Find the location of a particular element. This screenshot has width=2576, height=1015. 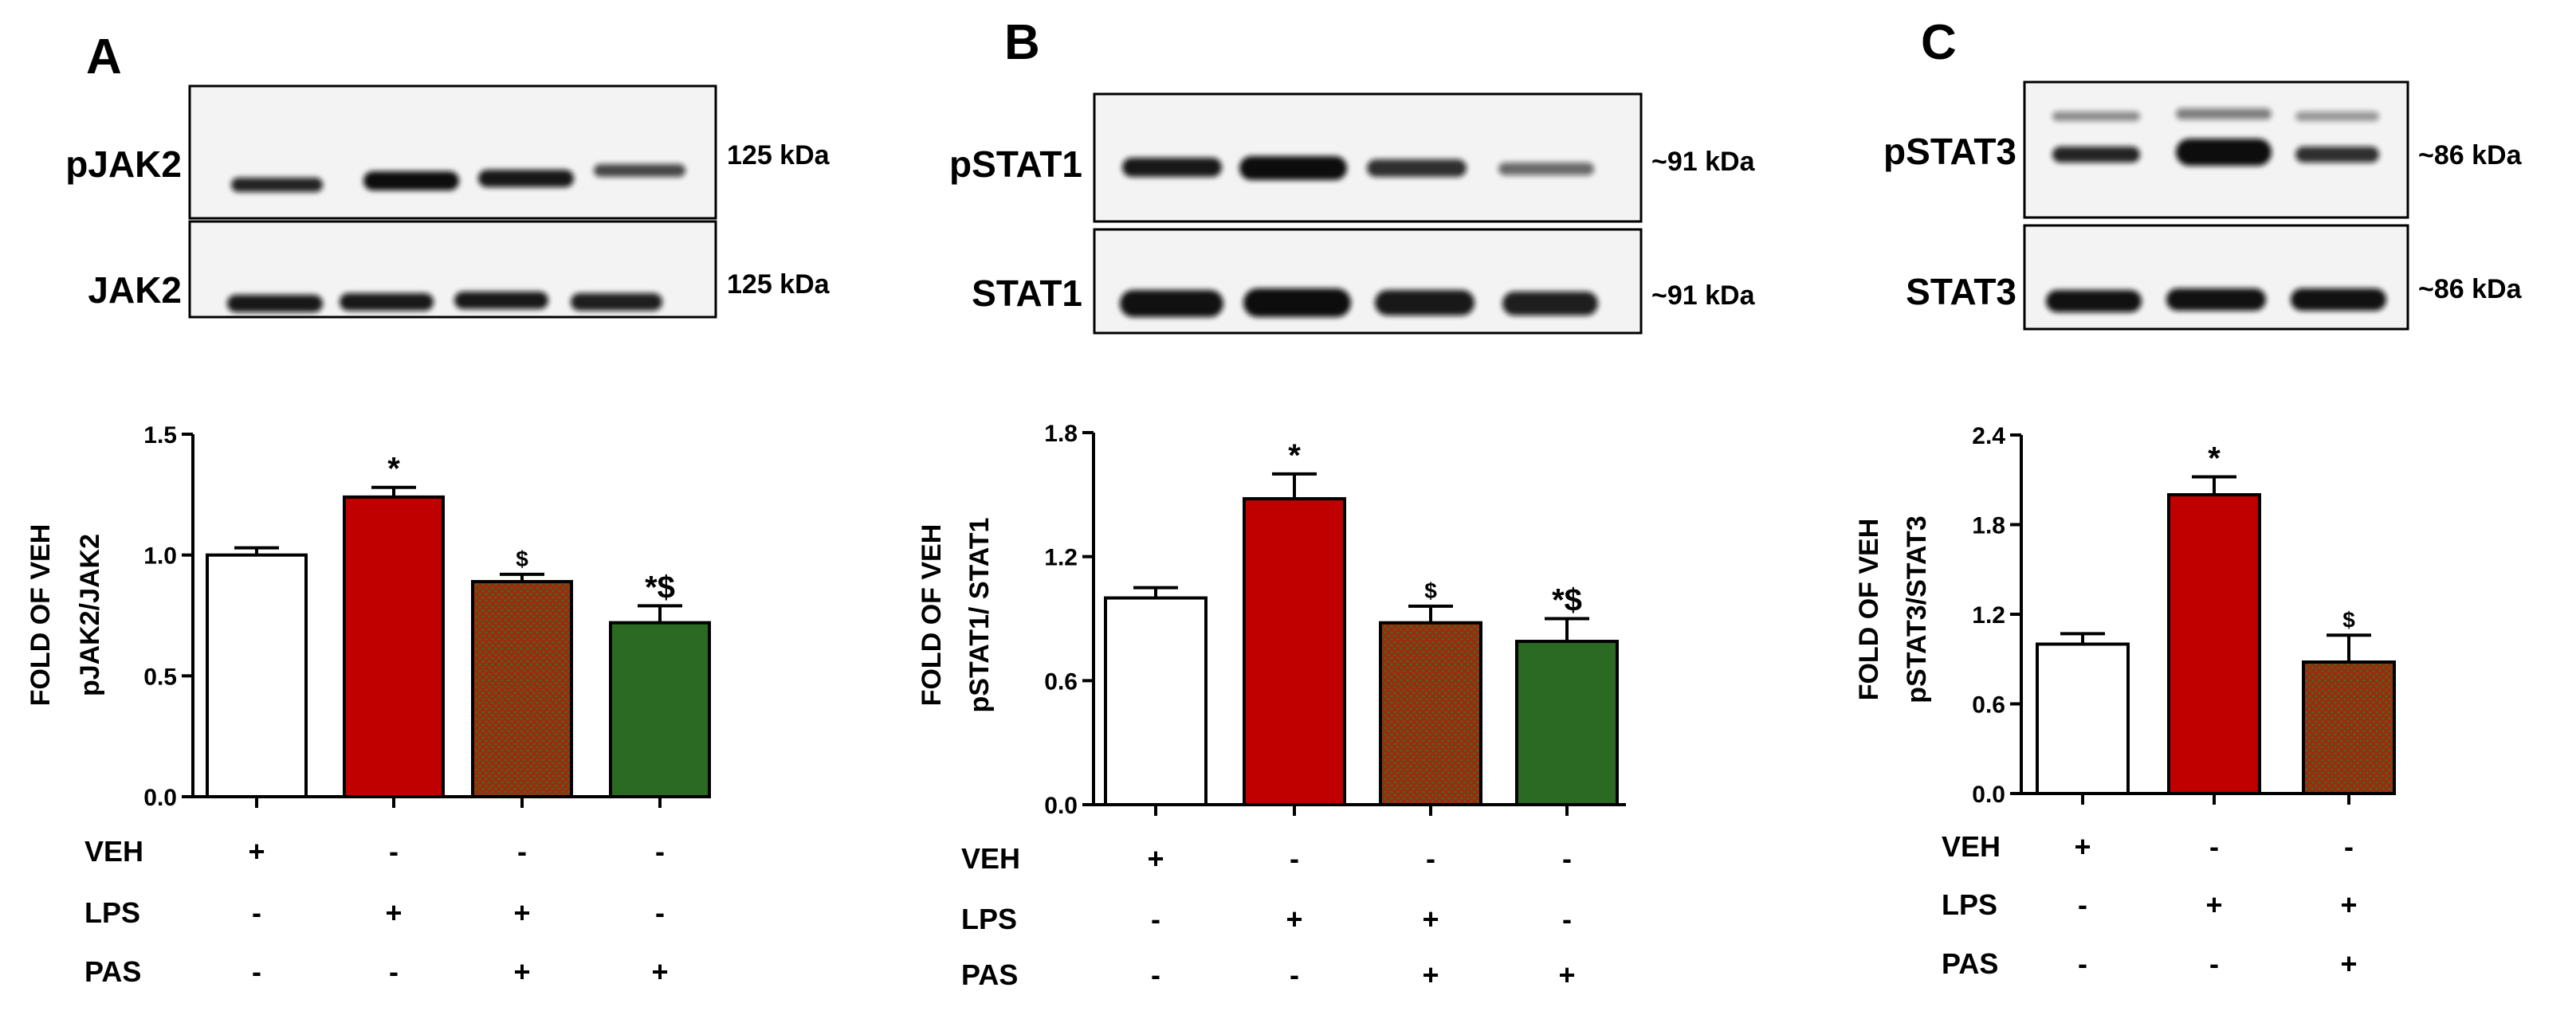

blot-kda-label: ~91 kDa is located at coordinates (1703, 295).